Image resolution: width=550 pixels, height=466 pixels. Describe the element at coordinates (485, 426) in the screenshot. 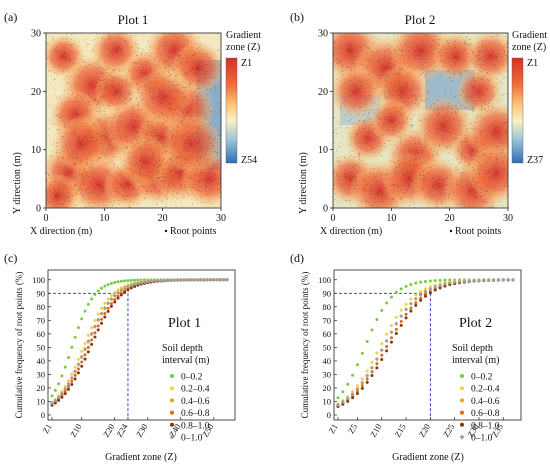

I see `legend-label-d-4: 0.8–1.0` at that location.